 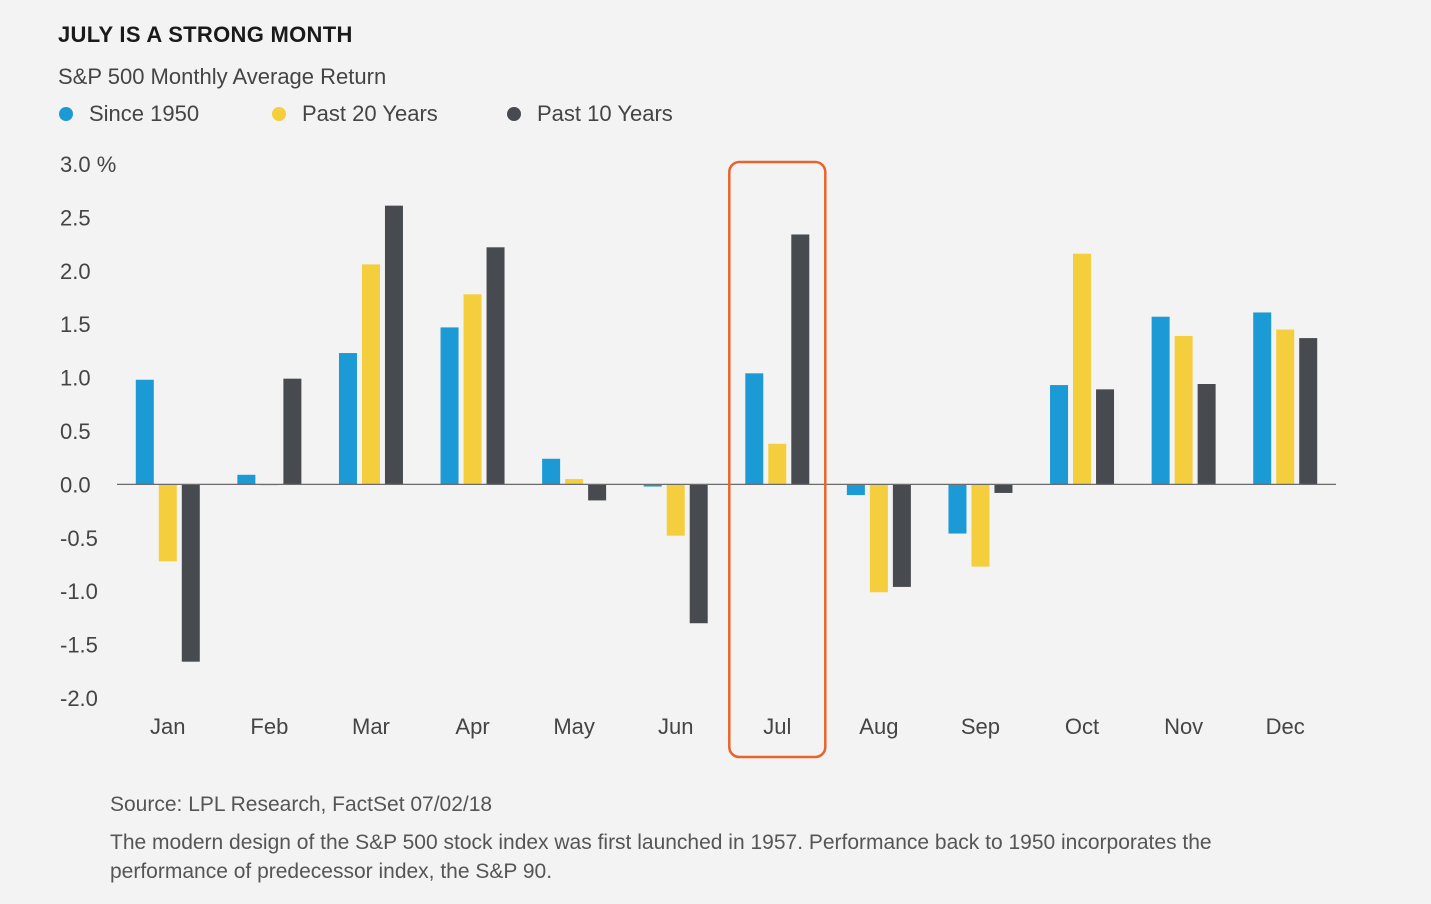 What do you see at coordinates (449, 406) in the screenshot?
I see `bar-apr-since-1950` at bounding box center [449, 406].